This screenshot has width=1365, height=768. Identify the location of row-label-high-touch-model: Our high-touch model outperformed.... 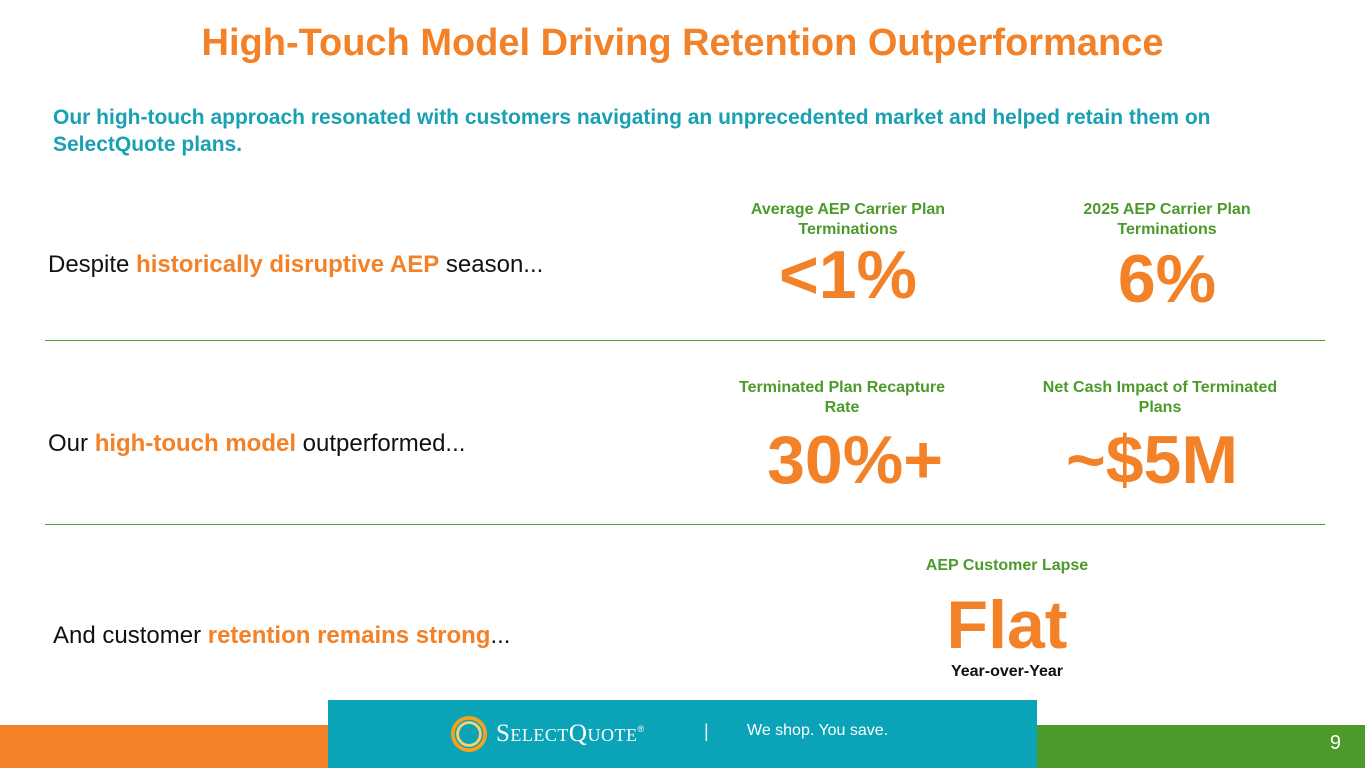
(256, 444).